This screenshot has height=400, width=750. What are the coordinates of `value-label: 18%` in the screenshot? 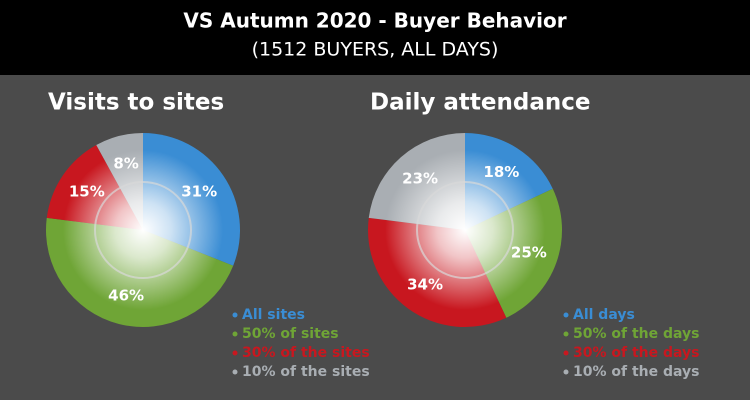 It's located at (501, 172).